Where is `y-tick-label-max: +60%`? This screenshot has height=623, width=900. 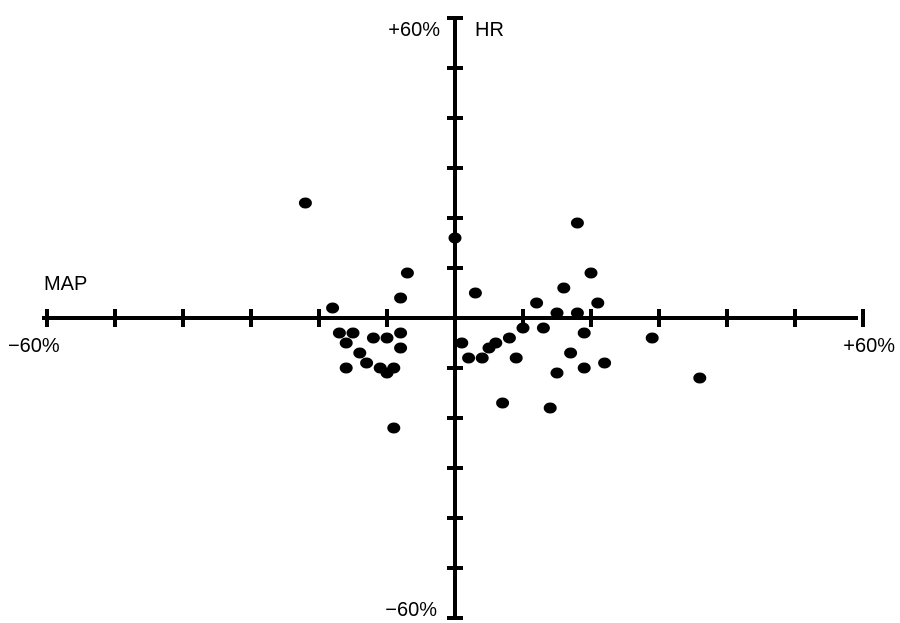 y-tick-label-max: +60% is located at coordinates (414, 30).